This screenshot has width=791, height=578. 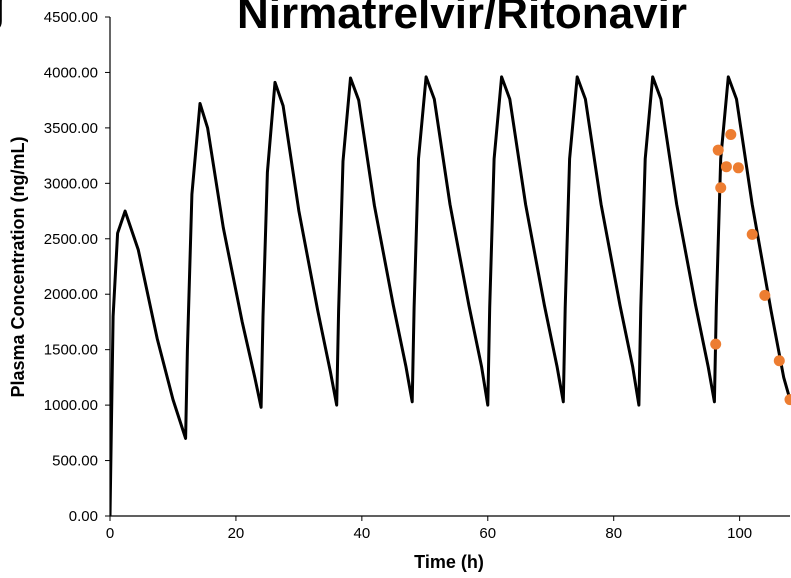 What do you see at coordinates (75, 461) in the screenshot?
I see `y-tick-label: 500.00` at bounding box center [75, 461].